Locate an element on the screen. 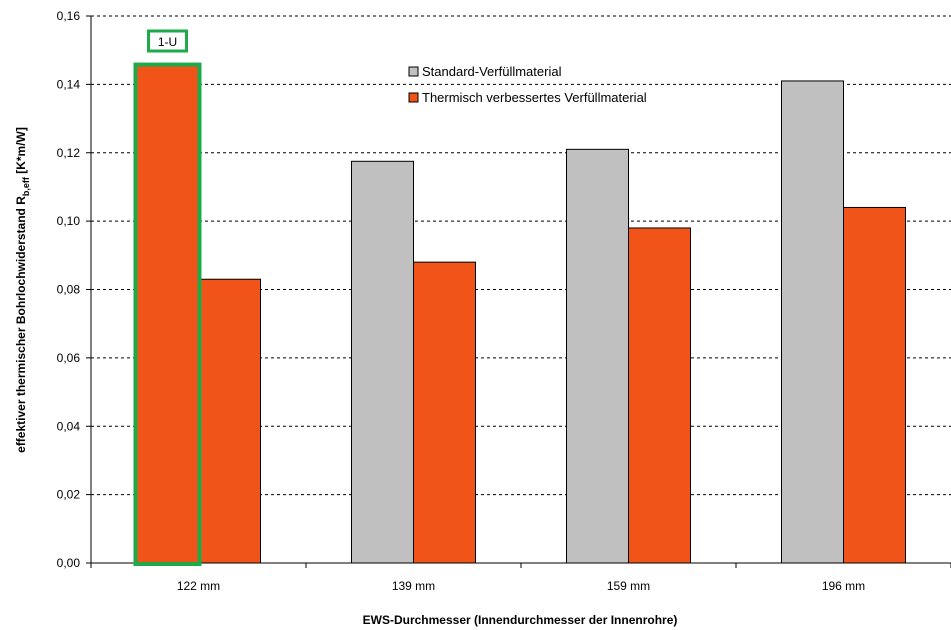  annotation-label: 1-U is located at coordinates (167, 42).